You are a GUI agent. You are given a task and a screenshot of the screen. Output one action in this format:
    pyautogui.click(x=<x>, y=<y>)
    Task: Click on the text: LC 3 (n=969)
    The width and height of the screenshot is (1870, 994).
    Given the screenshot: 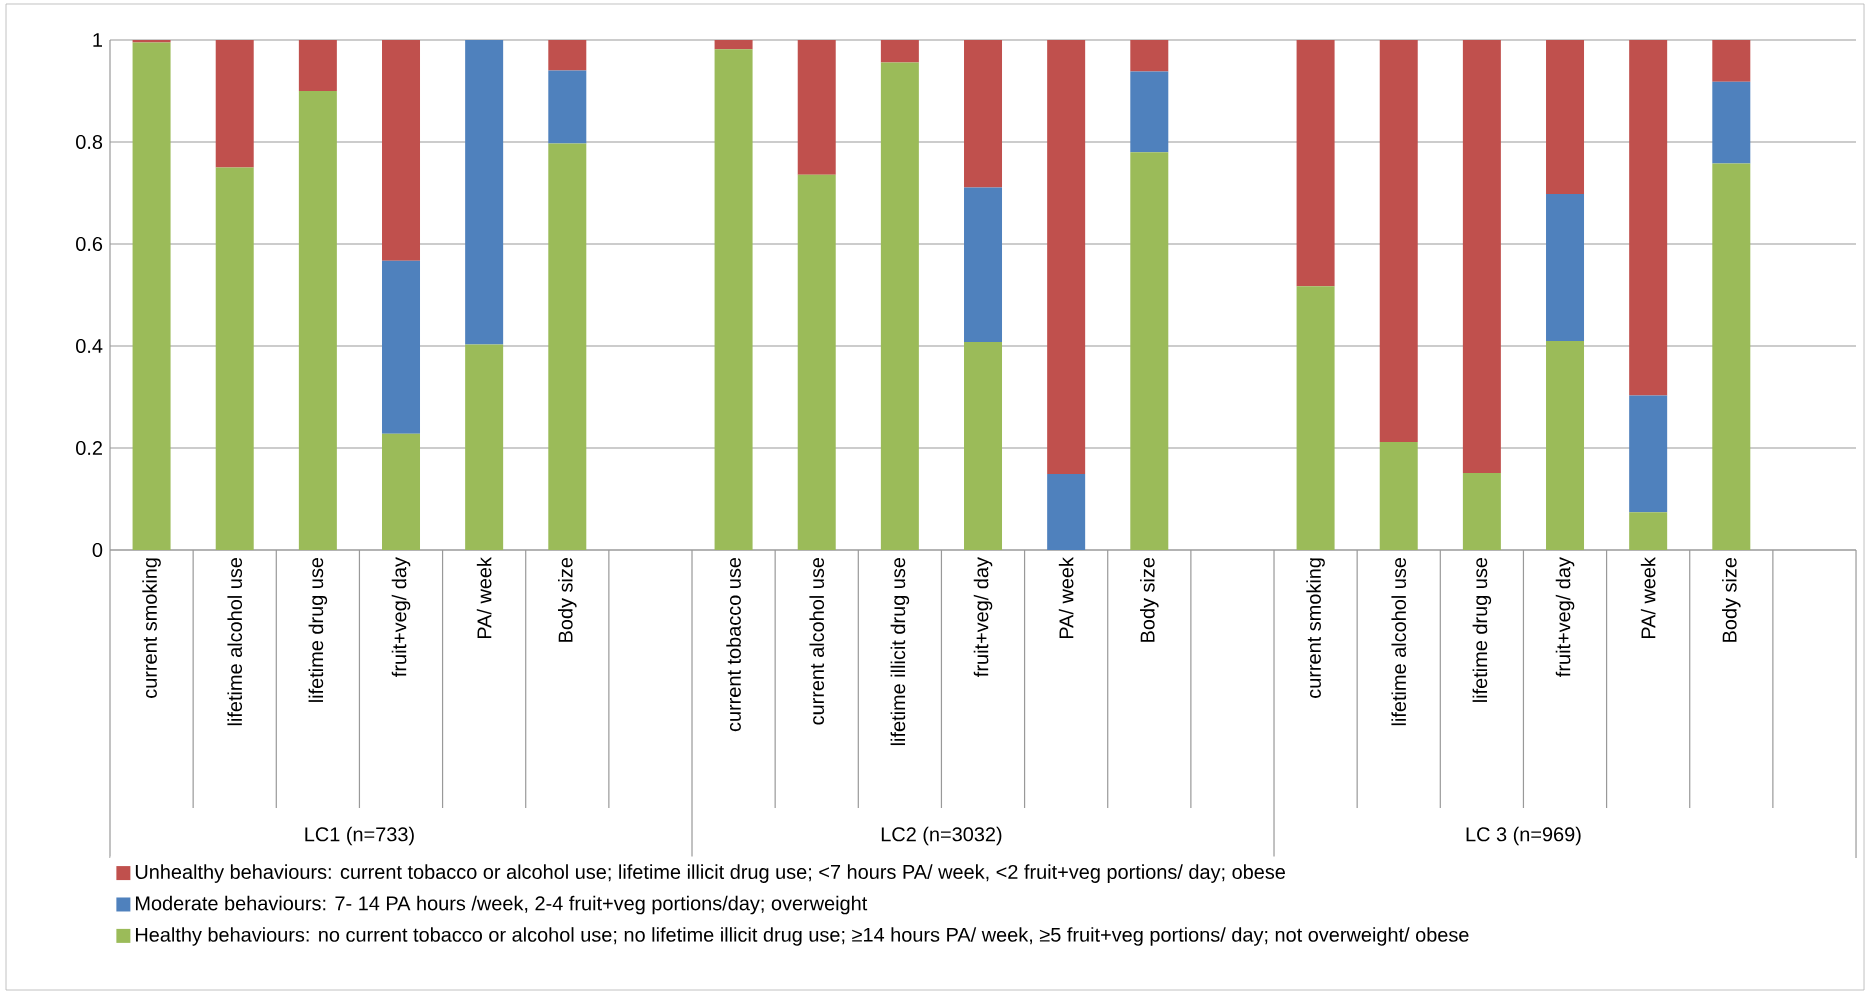 What is the action you would take?
    pyautogui.click(x=1523, y=836)
    